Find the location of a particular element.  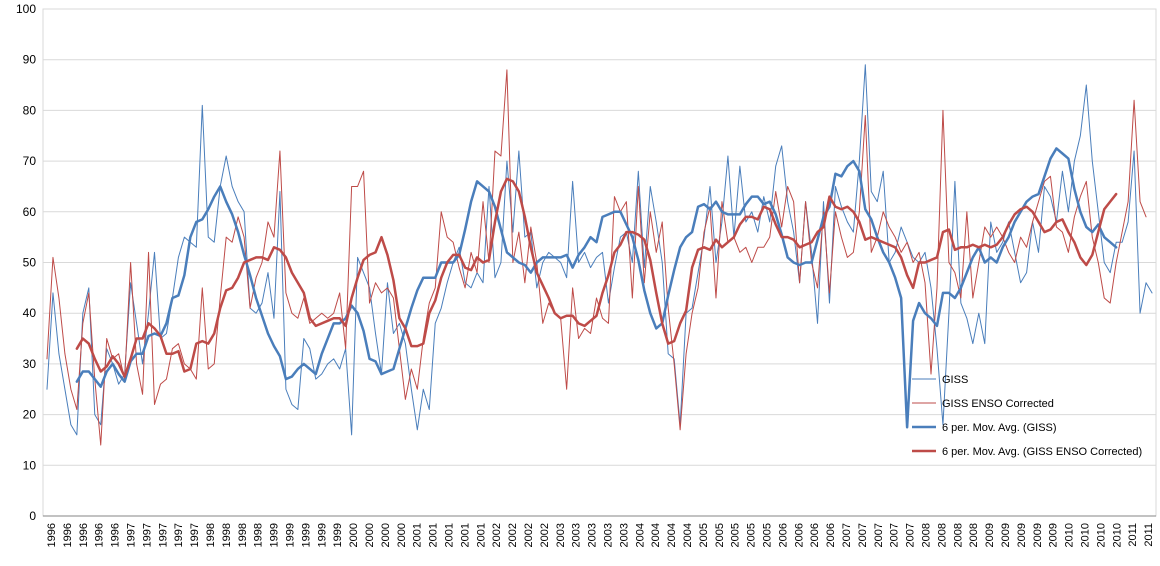

y-tick-label: 40 is located at coordinates (30, 313).